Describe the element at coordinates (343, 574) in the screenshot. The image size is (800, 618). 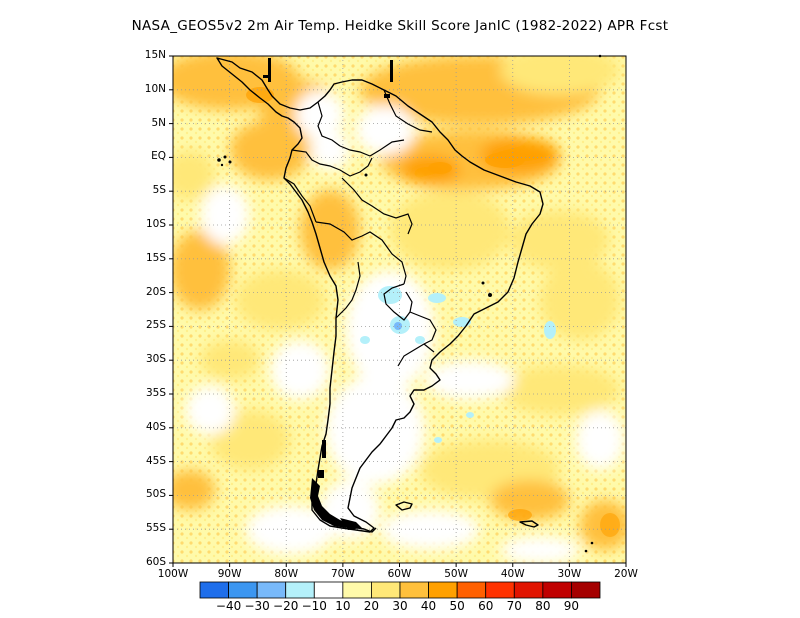
I see `lon-label: 70W` at that location.